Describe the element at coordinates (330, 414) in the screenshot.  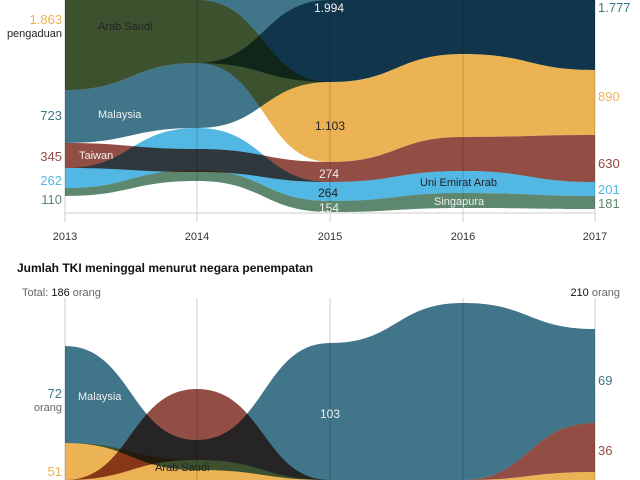
I see `value-label-malaysia-2015-deaths: 103` at that location.